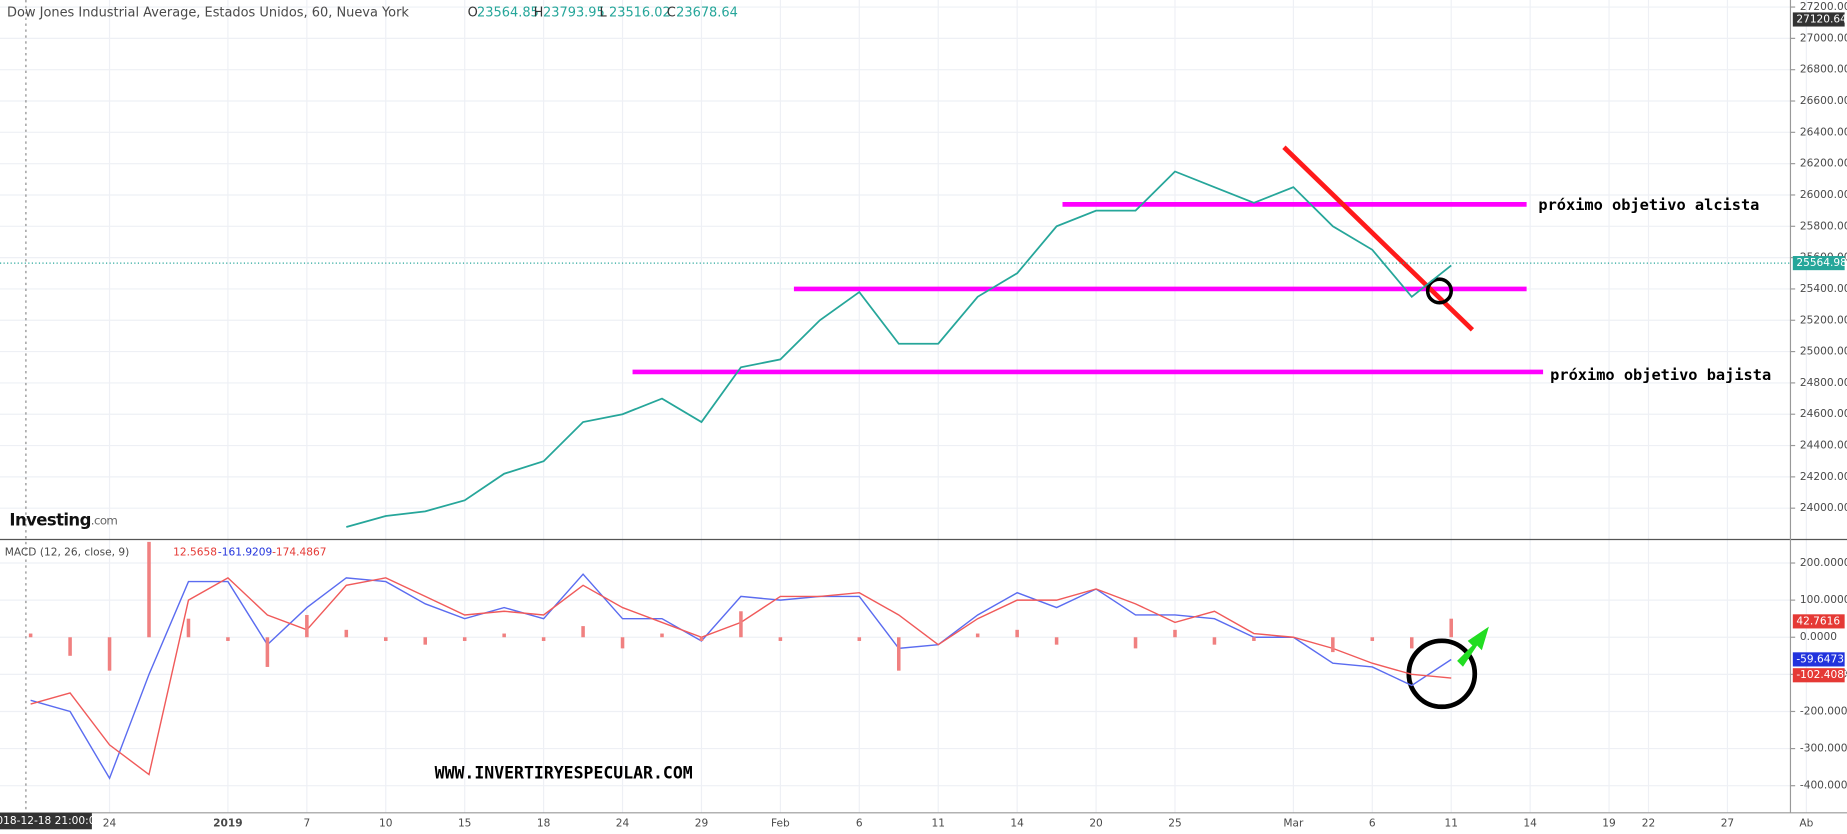  Describe the element at coordinates (1096, 823) in the screenshot. I see `x-tick-label: 20` at that location.